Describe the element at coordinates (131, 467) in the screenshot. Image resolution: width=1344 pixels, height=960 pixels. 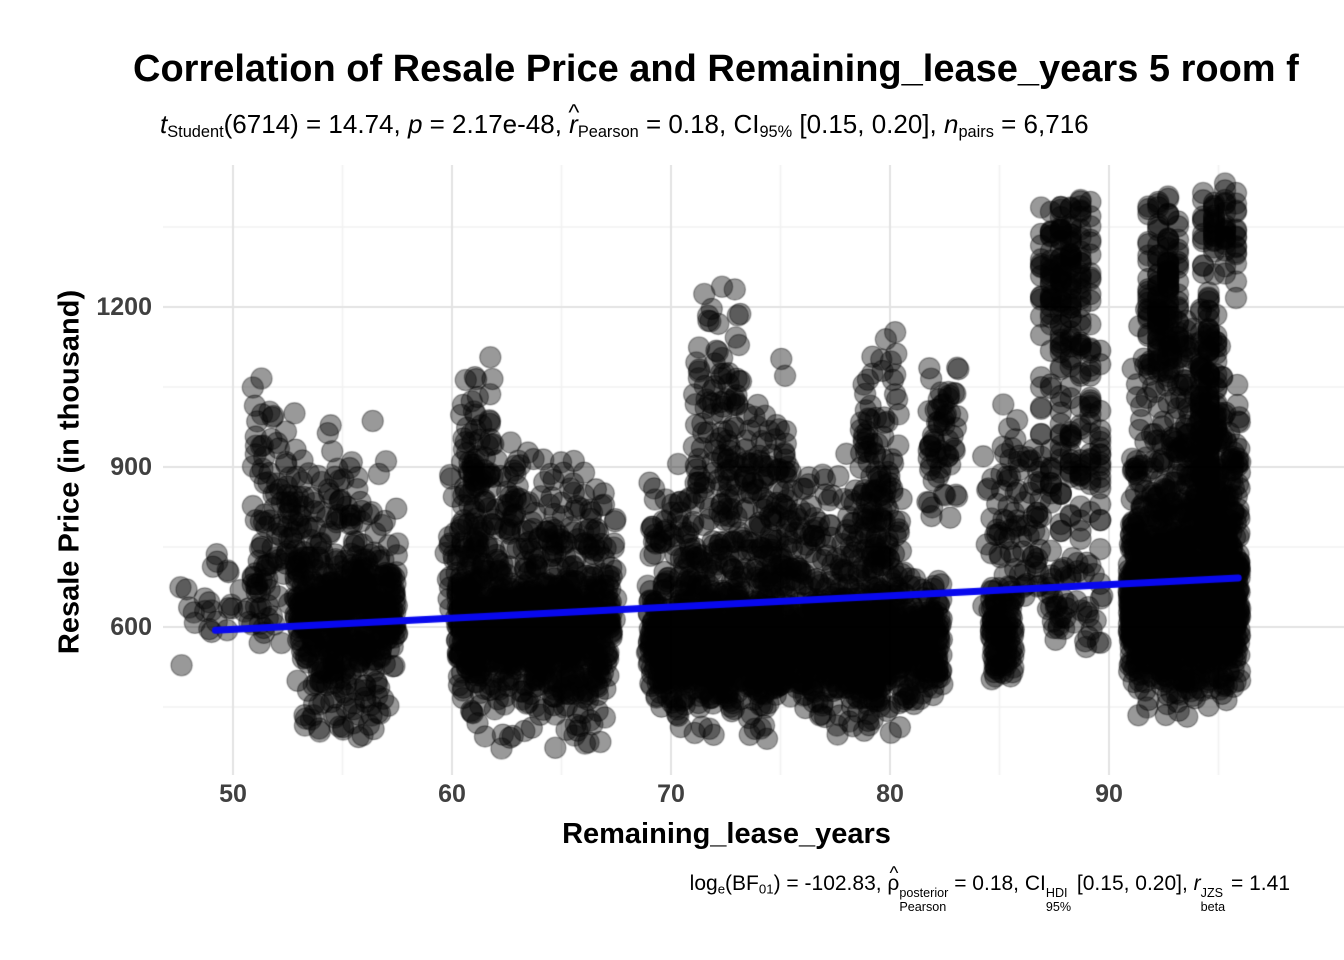
I see `y-tick-label: 900` at that location.